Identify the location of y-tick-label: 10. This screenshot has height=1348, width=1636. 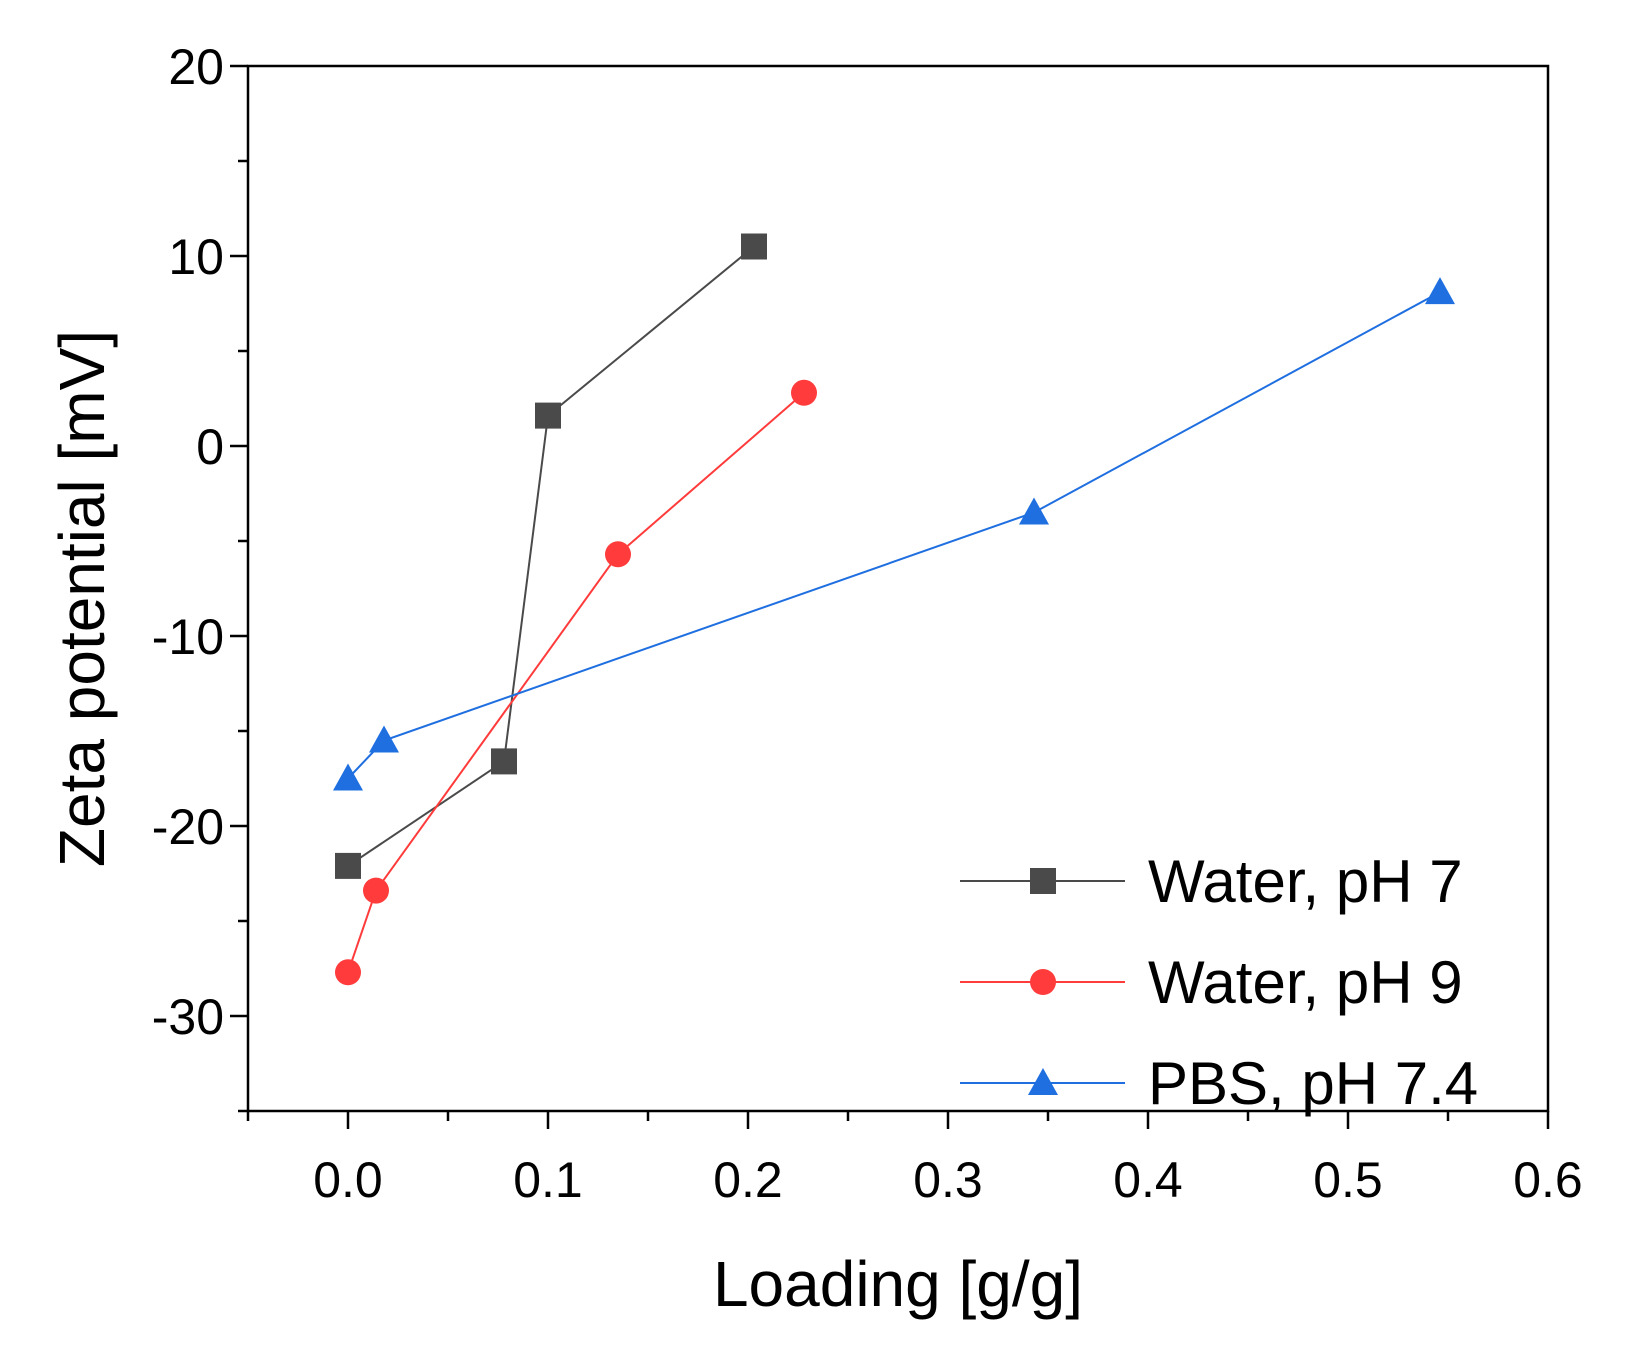
(196, 257).